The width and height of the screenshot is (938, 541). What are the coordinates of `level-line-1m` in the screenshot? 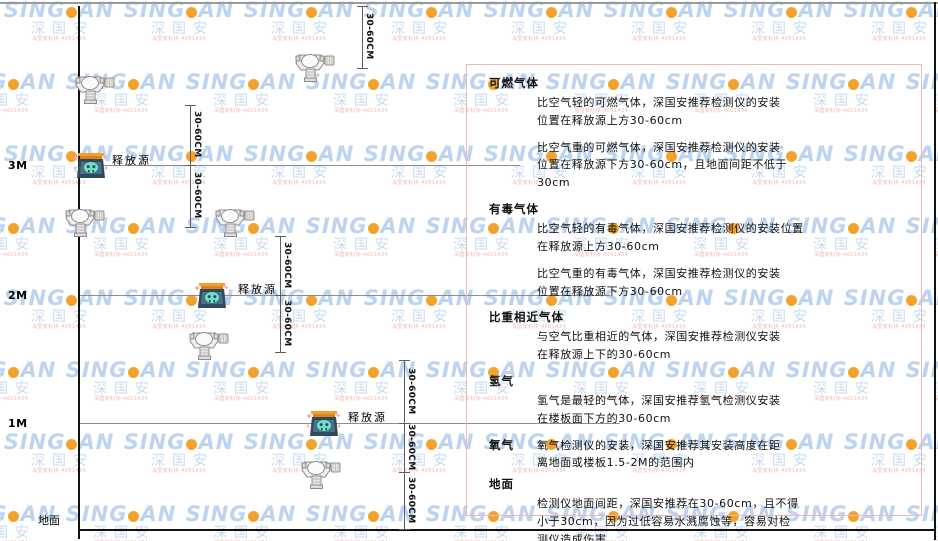 It's located at (350, 423).